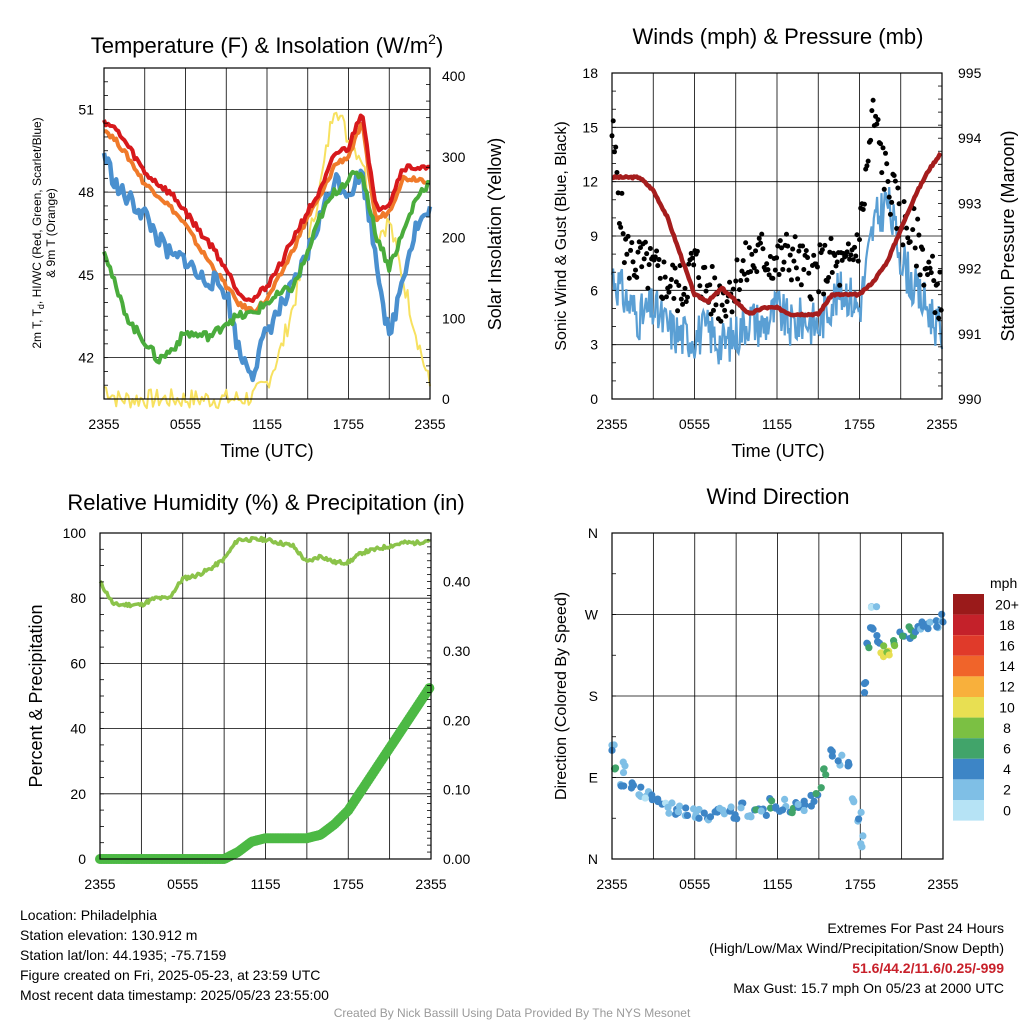 This screenshot has height=1024, width=1024. Describe the element at coordinates (1007, 646) in the screenshot. I see `colorbar-label: 16` at that location.